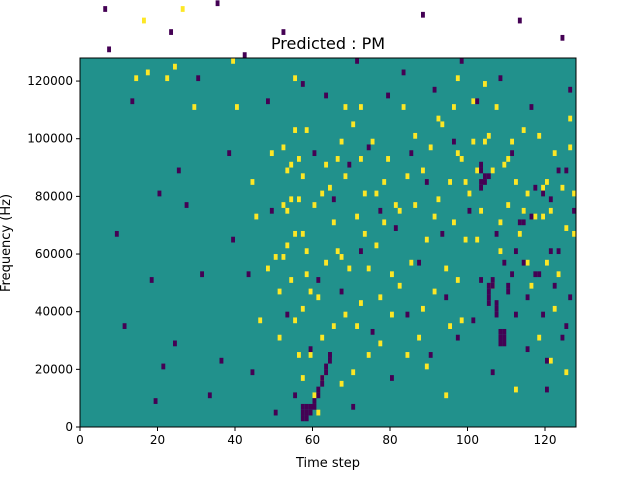 This screenshot has width=640, height=484. I want to click on y-tick-label: 40000, so click(54, 312).